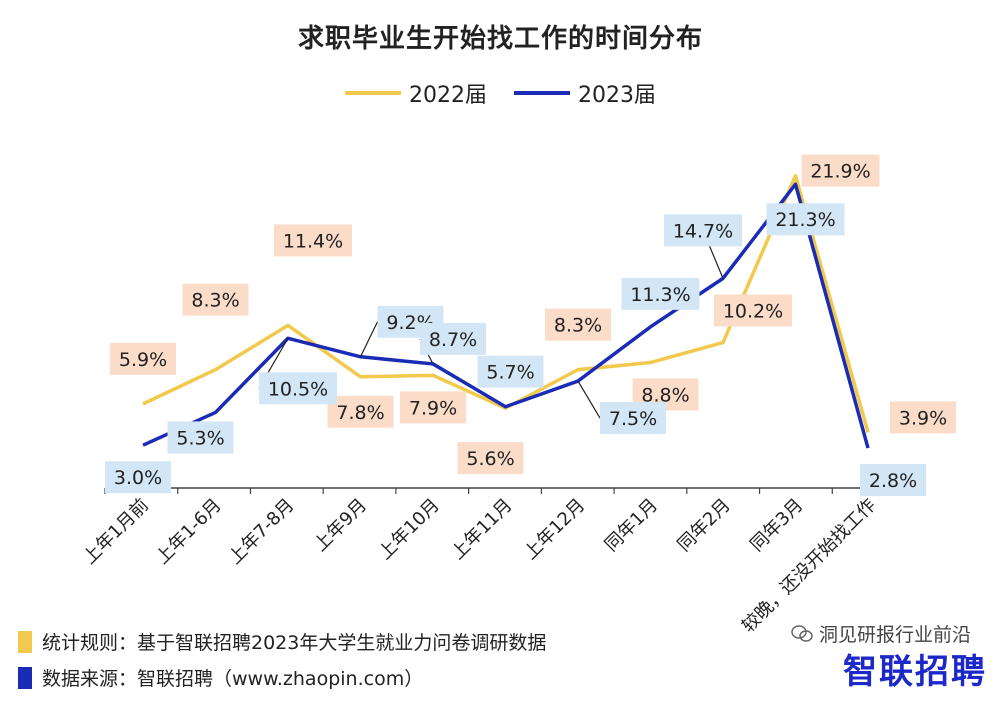  I want to click on data-label-2022: 8.8%, so click(665, 396).